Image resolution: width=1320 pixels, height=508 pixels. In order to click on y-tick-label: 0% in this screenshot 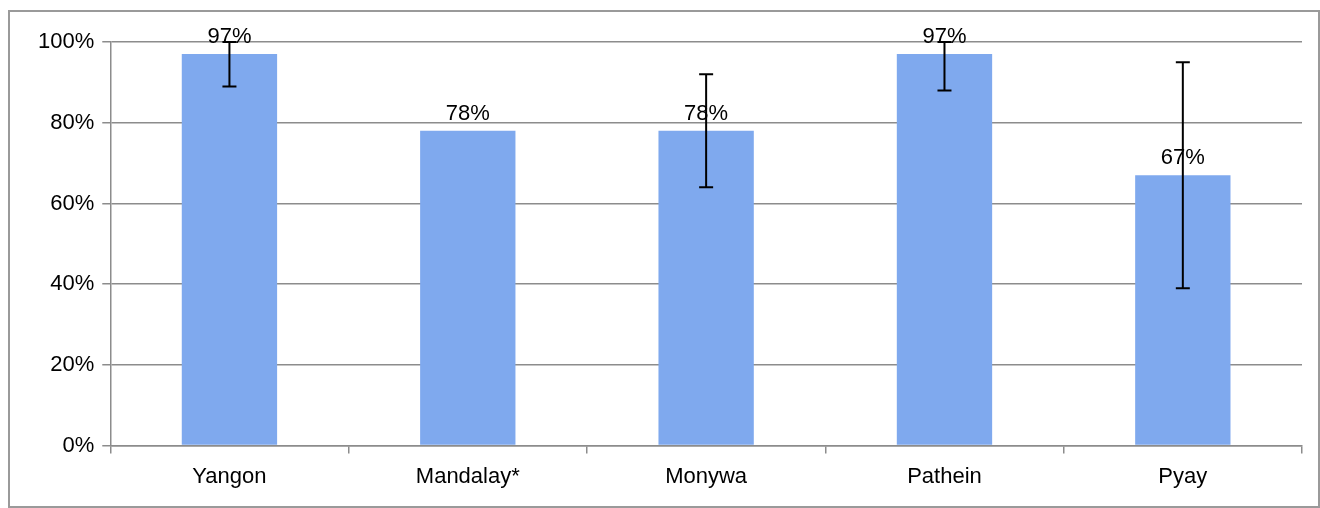, I will do `click(78, 444)`.